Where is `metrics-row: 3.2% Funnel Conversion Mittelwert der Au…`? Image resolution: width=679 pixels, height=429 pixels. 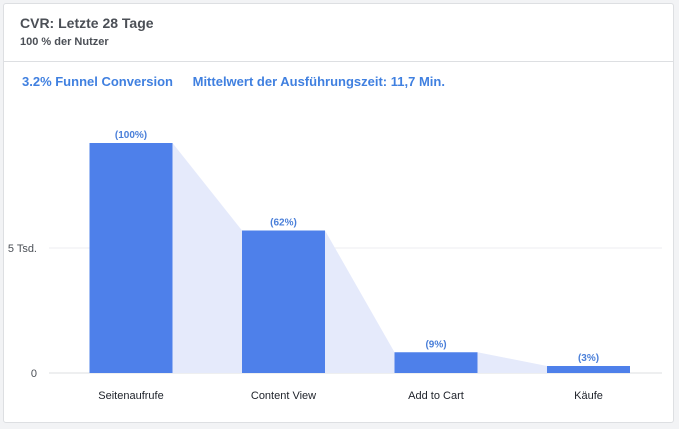 metrics-row: 3.2% Funnel Conversion Mittelwert der Au… is located at coordinates (241, 81).